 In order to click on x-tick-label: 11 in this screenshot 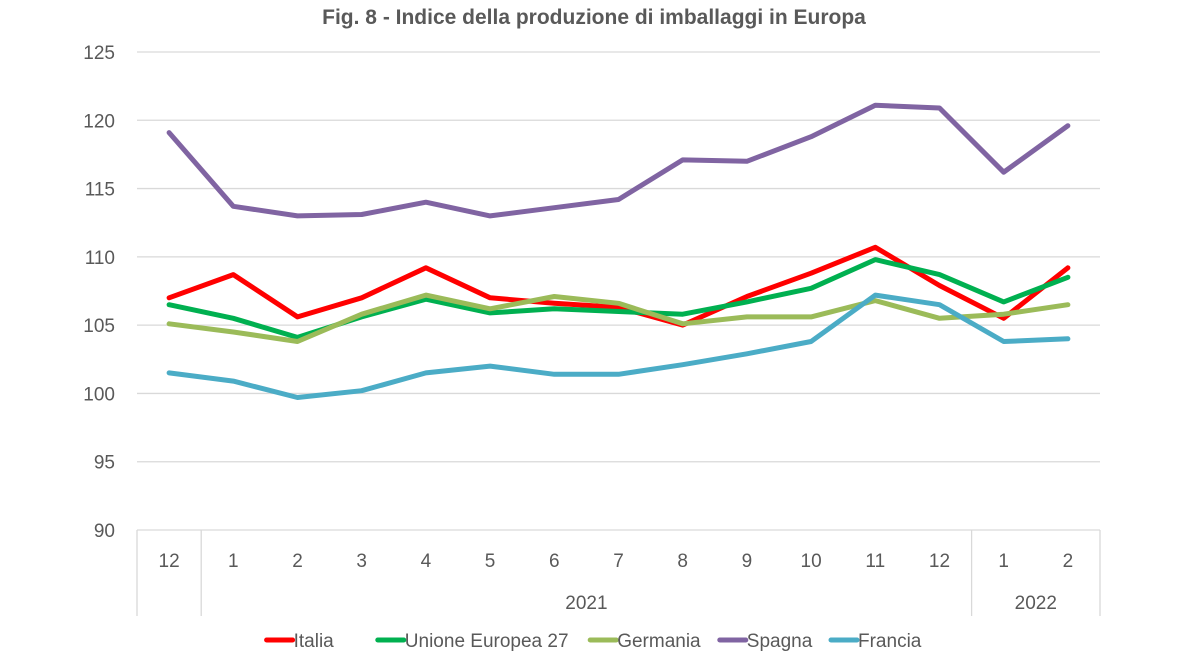, I will do `click(875, 561)`.